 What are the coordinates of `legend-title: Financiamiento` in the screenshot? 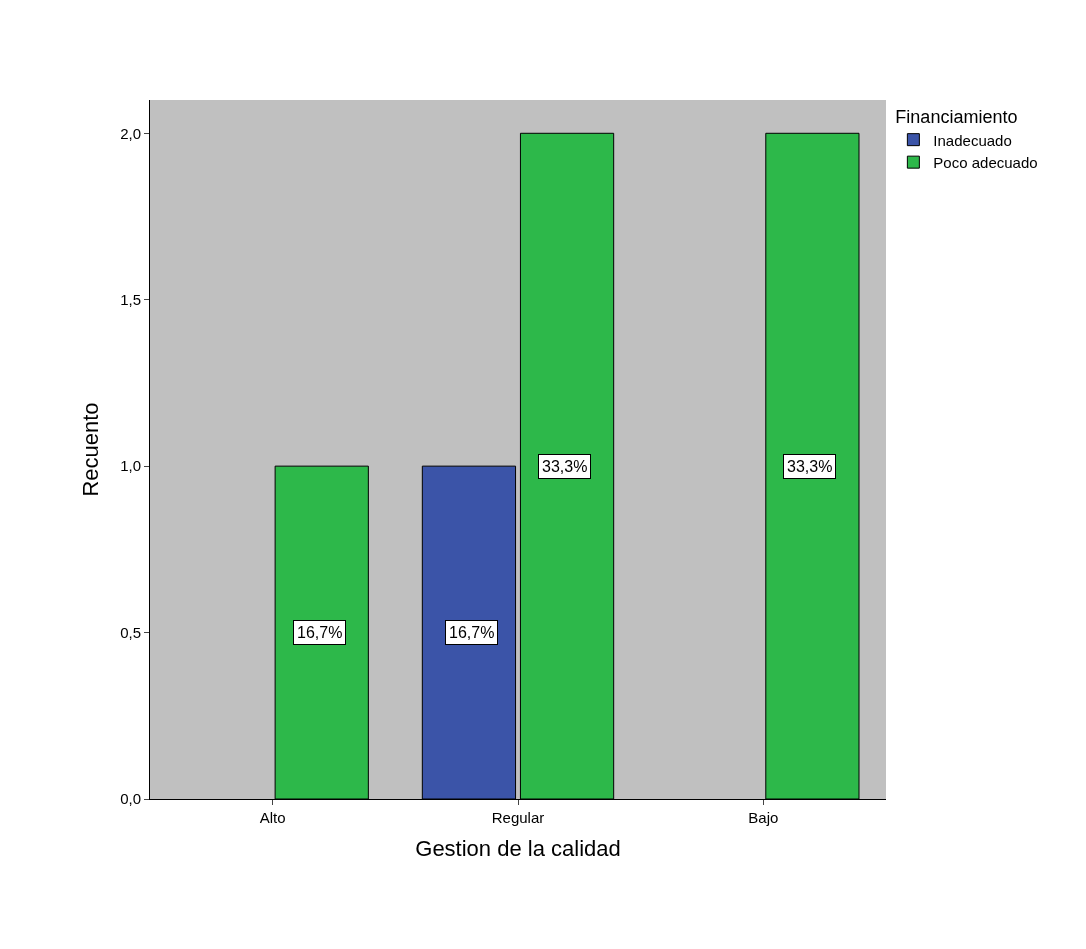 It's located at (956, 117).